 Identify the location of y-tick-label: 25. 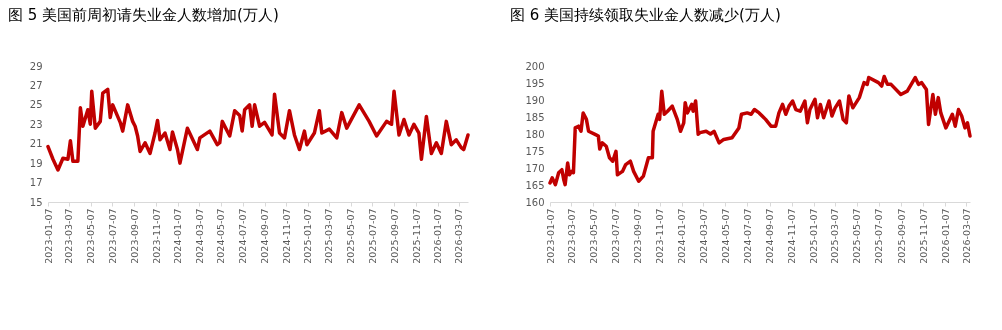
(36, 105).